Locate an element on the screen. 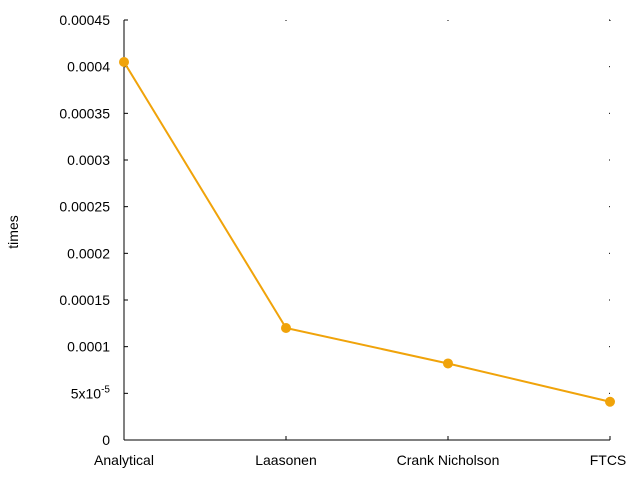  y-tick-label: 0.0001 is located at coordinates (88, 347).